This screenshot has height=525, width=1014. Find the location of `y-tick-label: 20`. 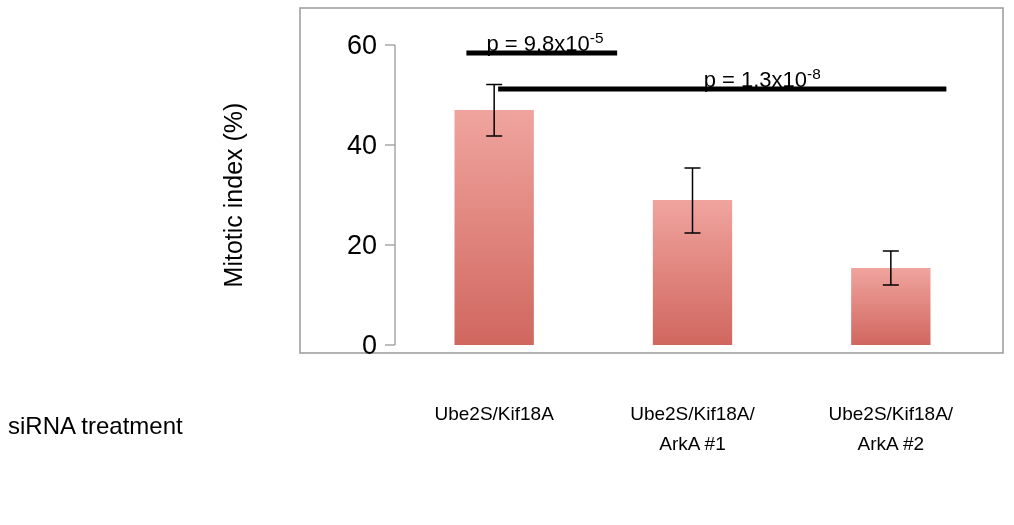

y-tick-label: 20 is located at coordinates (361, 245).